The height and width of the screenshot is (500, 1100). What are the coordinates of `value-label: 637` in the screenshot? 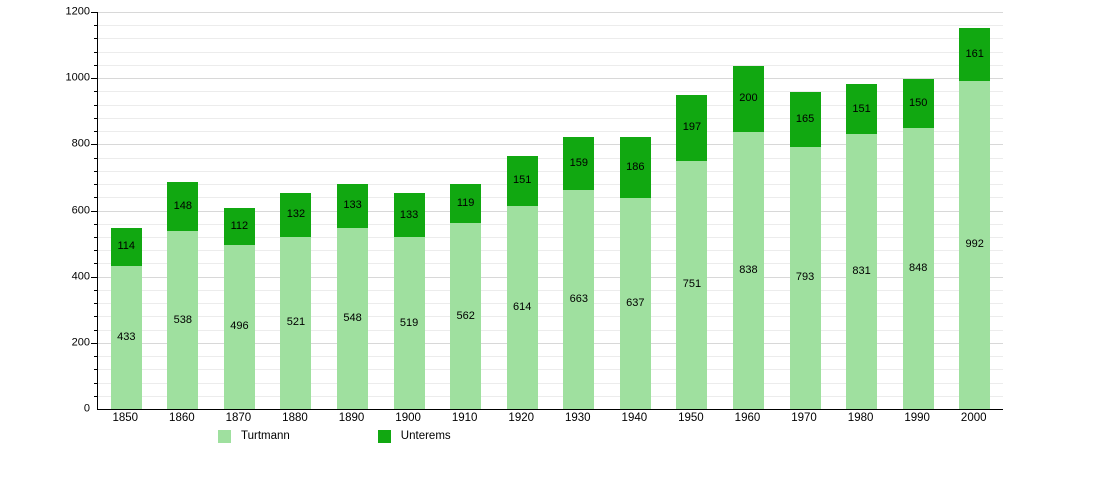 It's located at (635, 303).